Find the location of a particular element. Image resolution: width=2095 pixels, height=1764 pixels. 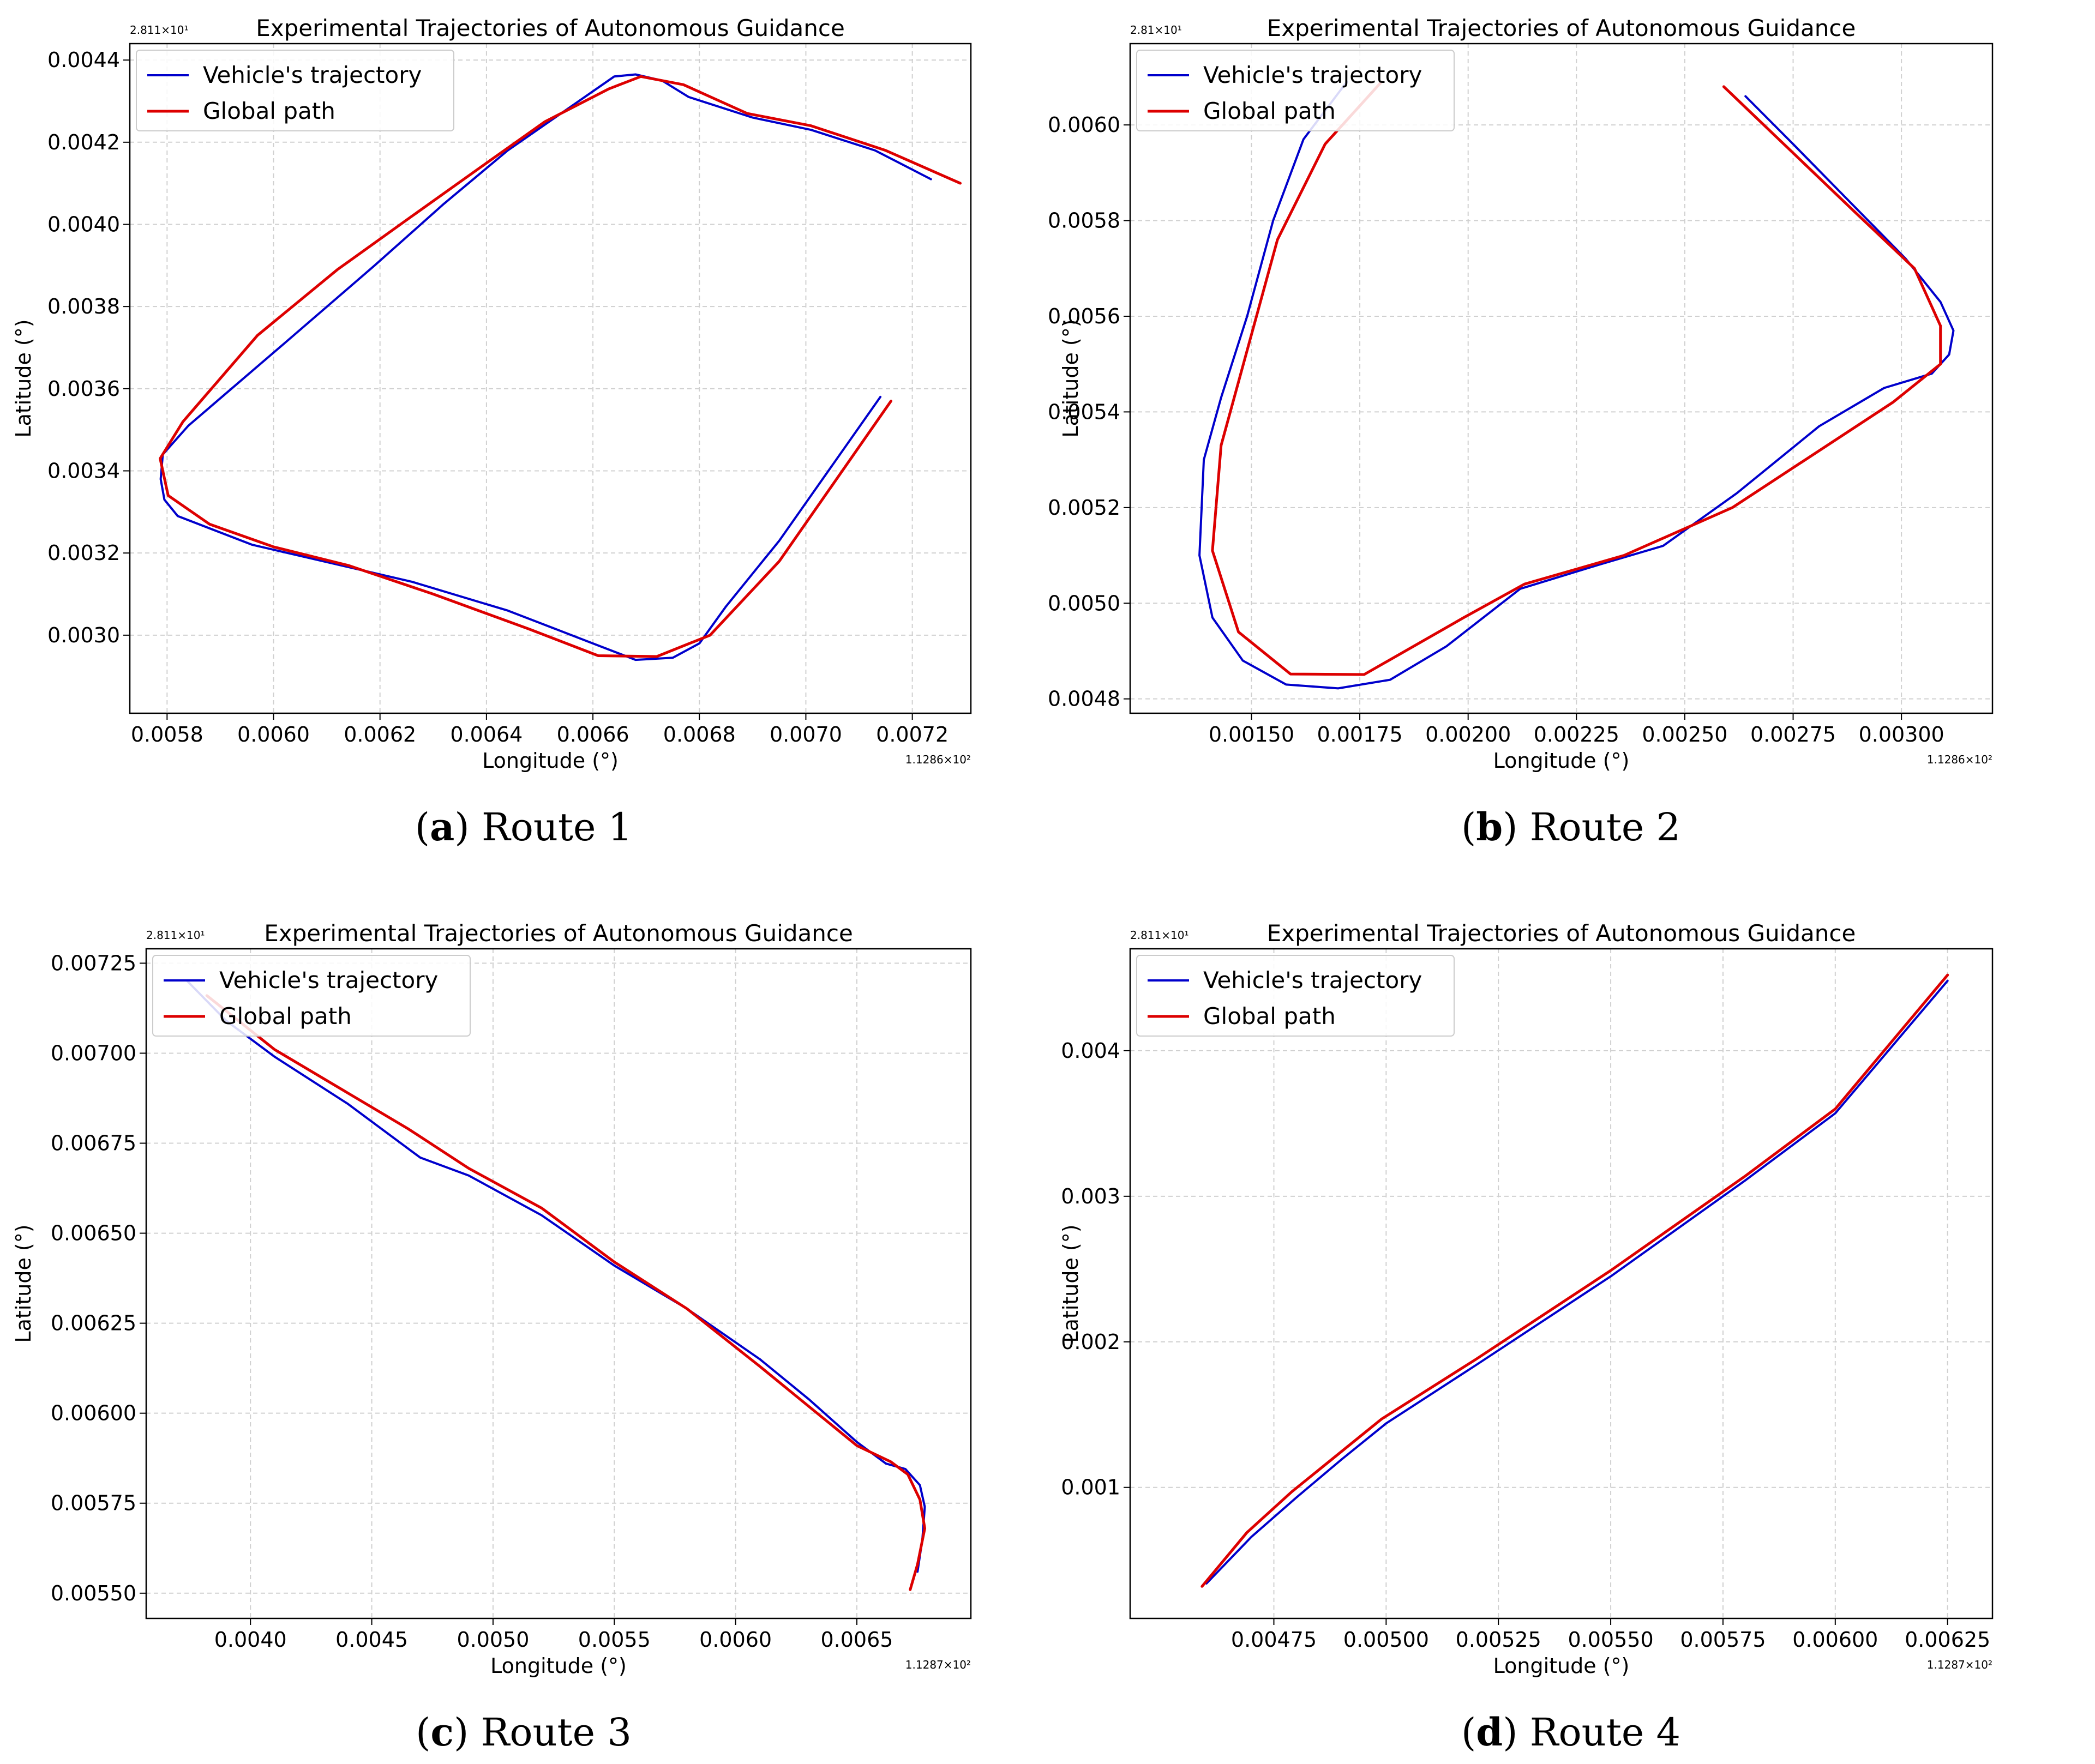

x-tick-label: 0.00575 is located at coordinates (1723, 1640).